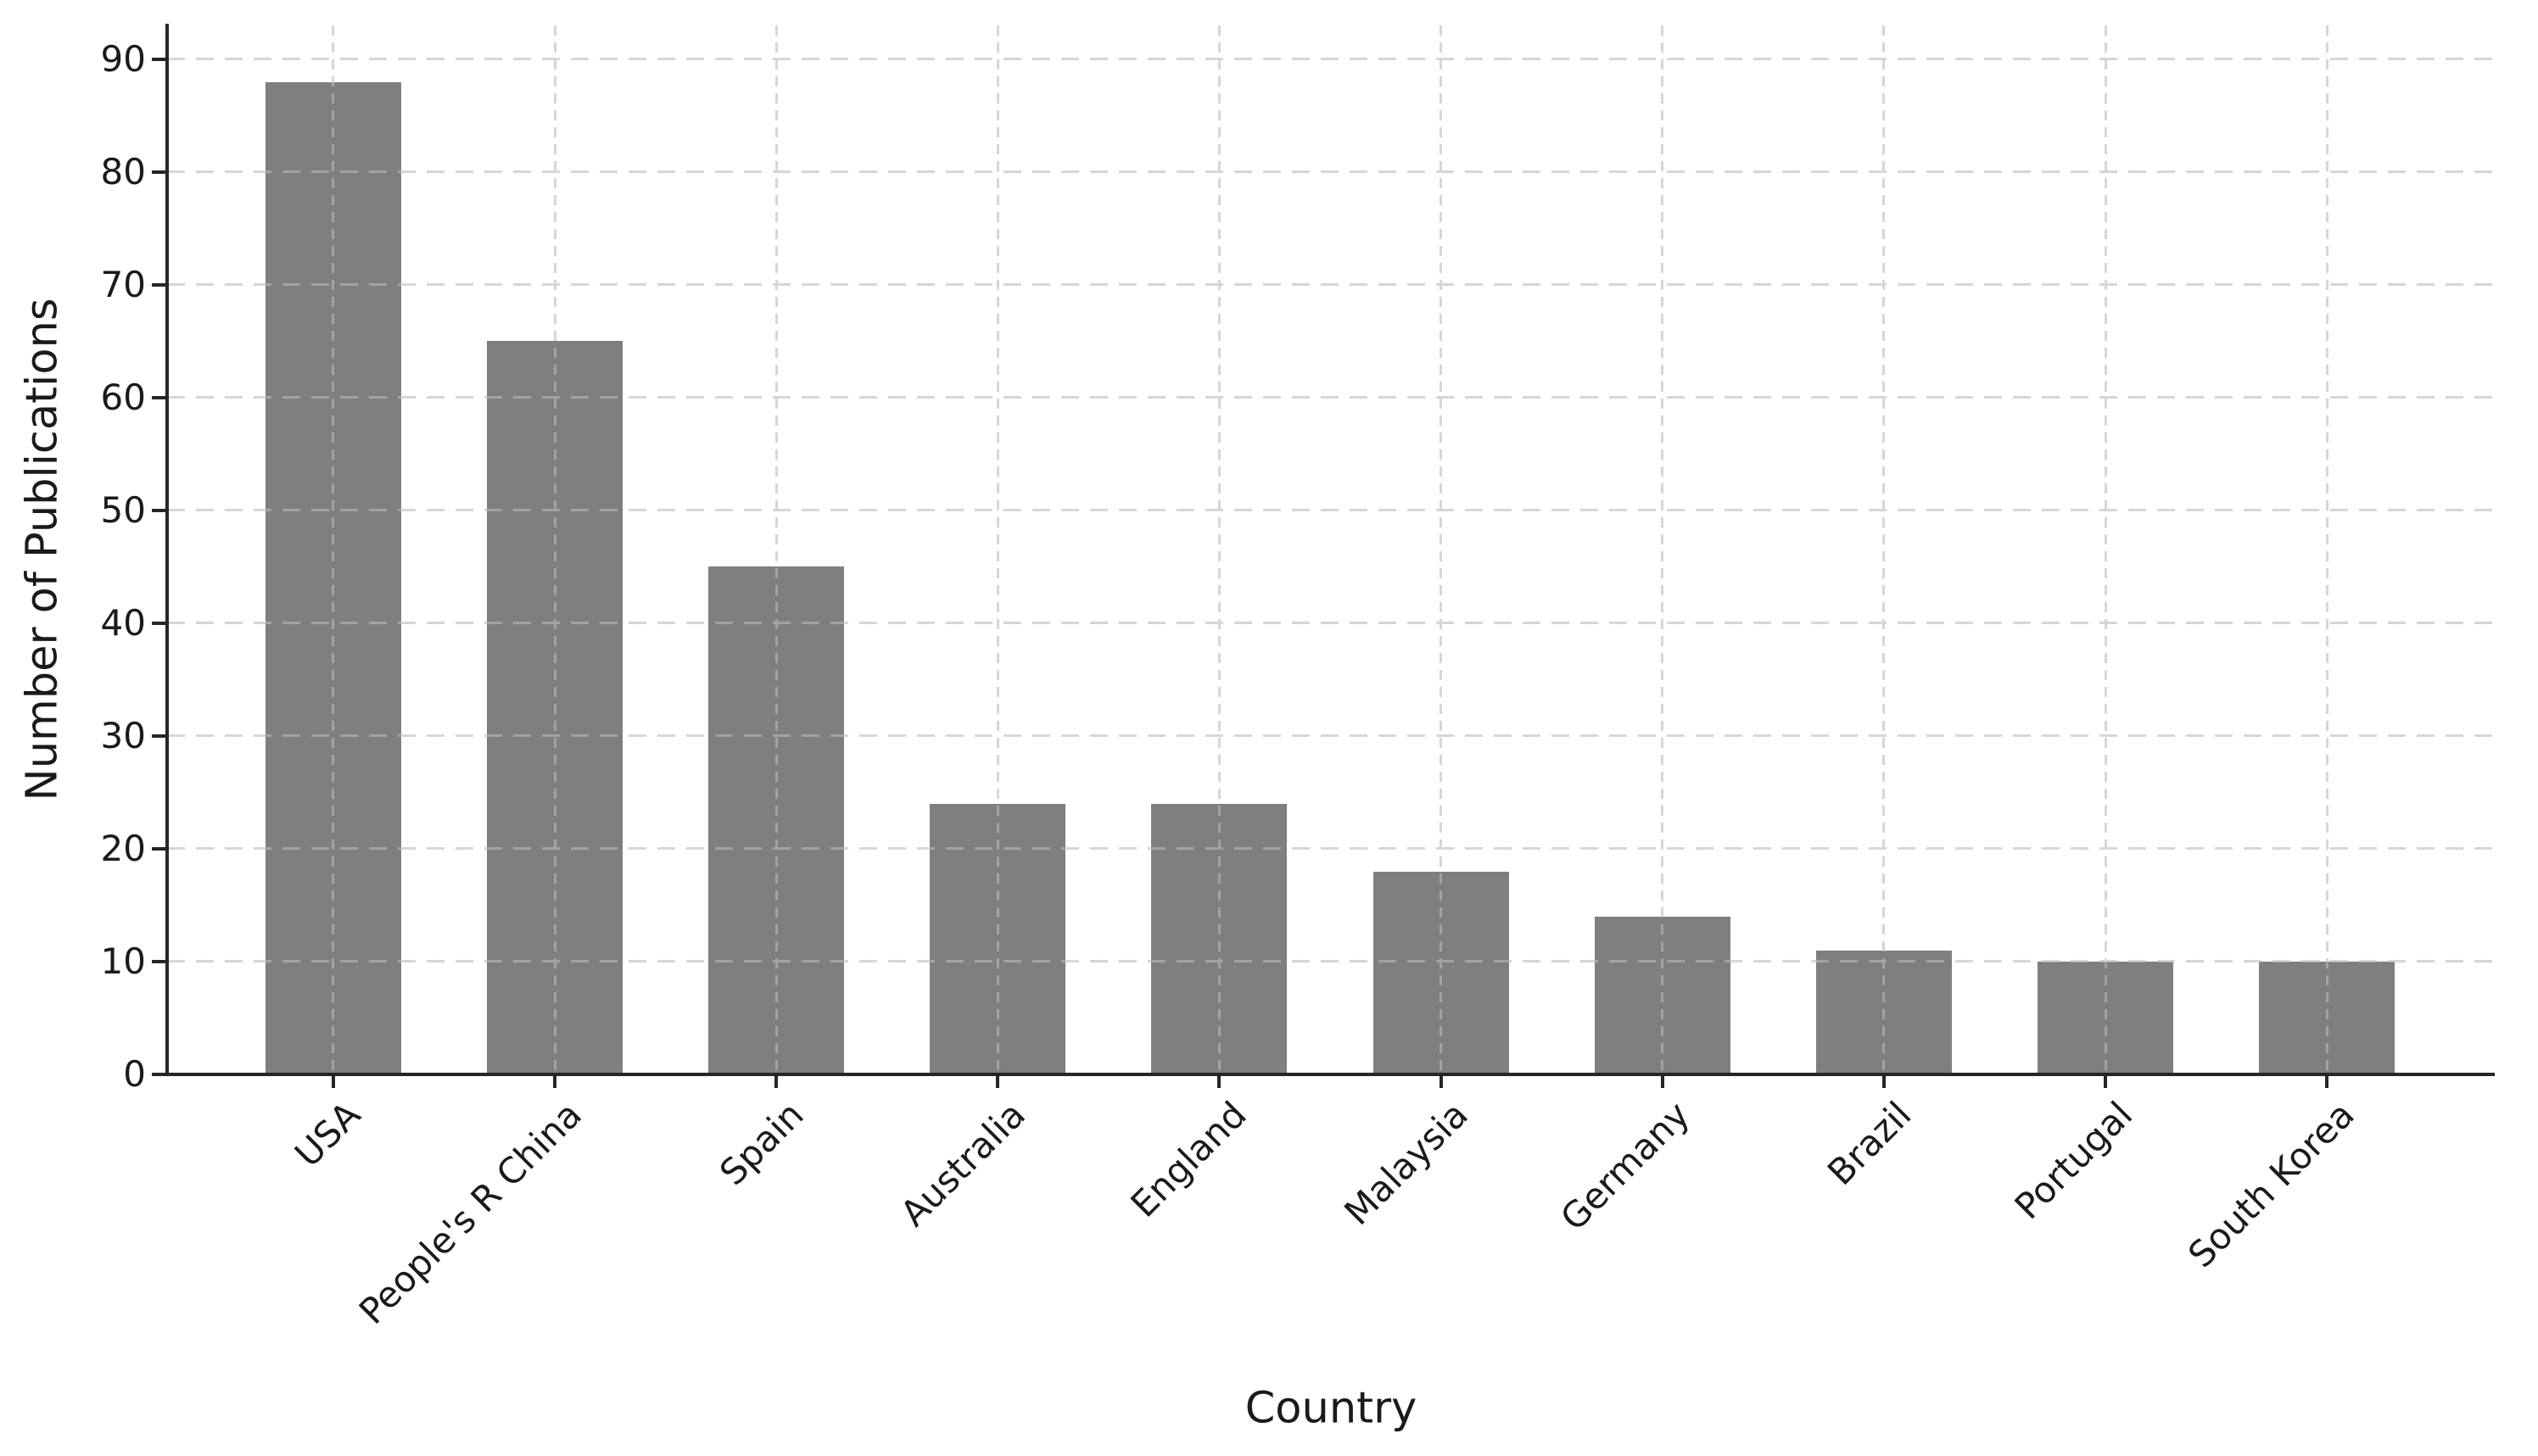 The image size is (2538, 1456). I want to click on x-tick-label: South Korea, so click(2270, 1184).